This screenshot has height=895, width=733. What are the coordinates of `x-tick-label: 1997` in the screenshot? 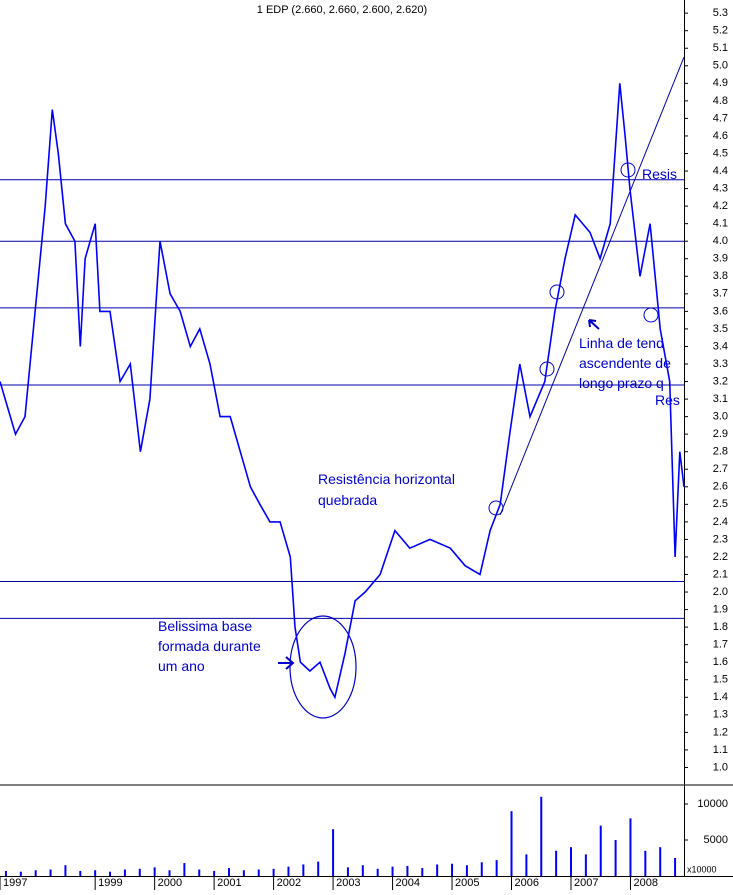 It's located at (15, 883).